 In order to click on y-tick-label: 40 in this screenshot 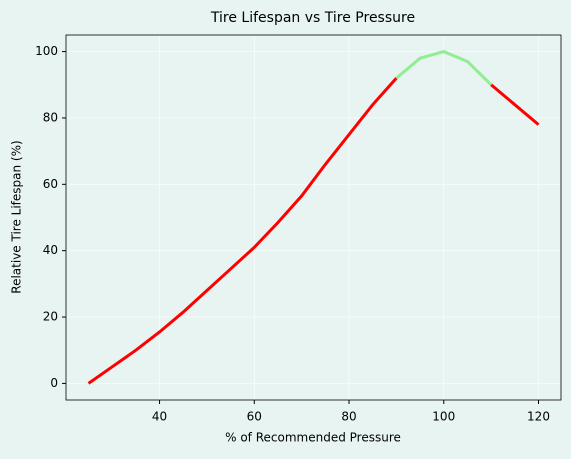, I will do `click(50, 250)`.